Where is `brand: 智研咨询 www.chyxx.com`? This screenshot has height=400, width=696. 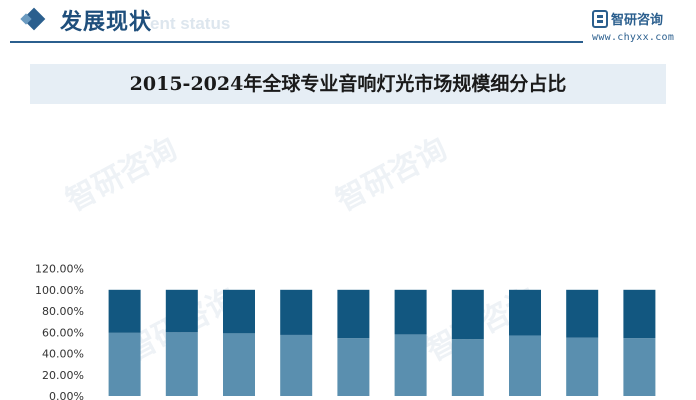 brand: 智研咨询 www.chyxx.com is located at coordinates (642, 27).